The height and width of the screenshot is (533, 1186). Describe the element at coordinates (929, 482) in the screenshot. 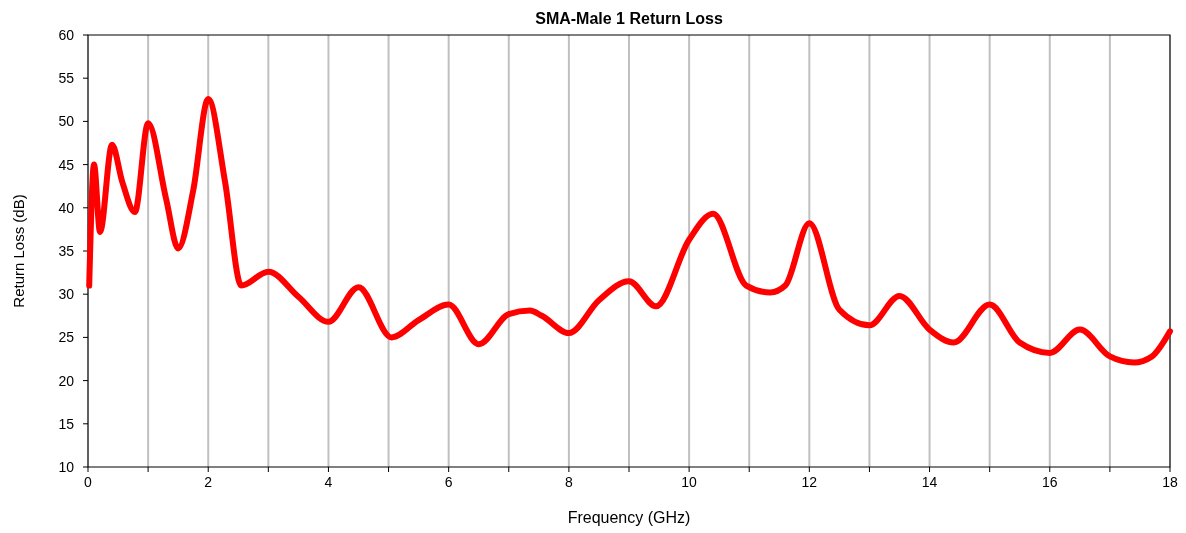

I see `x-tick-label: 14` at that location.